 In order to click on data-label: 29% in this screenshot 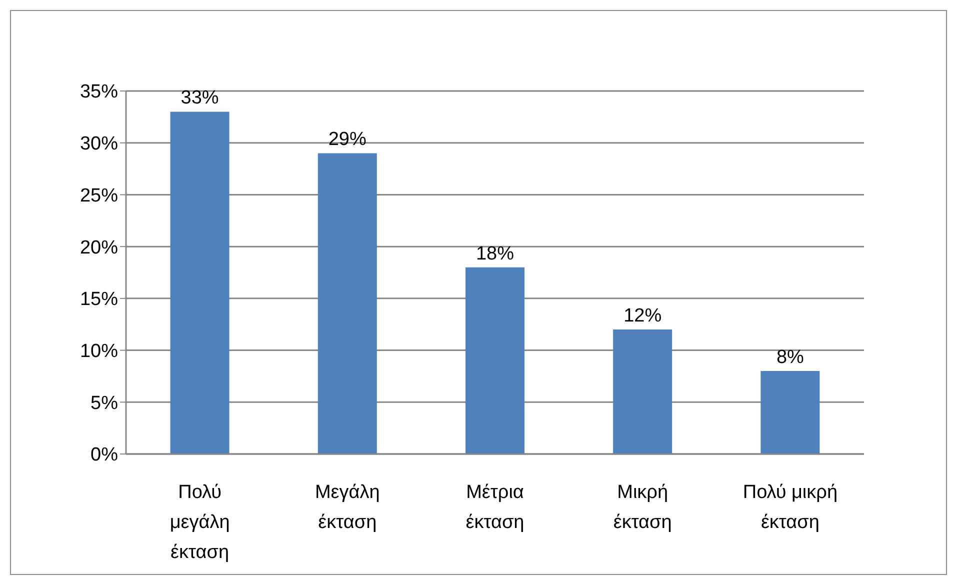, I will do `click(347, 139)`.